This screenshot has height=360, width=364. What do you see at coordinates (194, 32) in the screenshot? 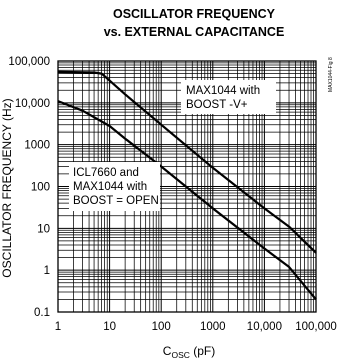
I see `chart-title-line2: vs. EXTERNAL CAPACITANCE` at bounding box center [194, 32].